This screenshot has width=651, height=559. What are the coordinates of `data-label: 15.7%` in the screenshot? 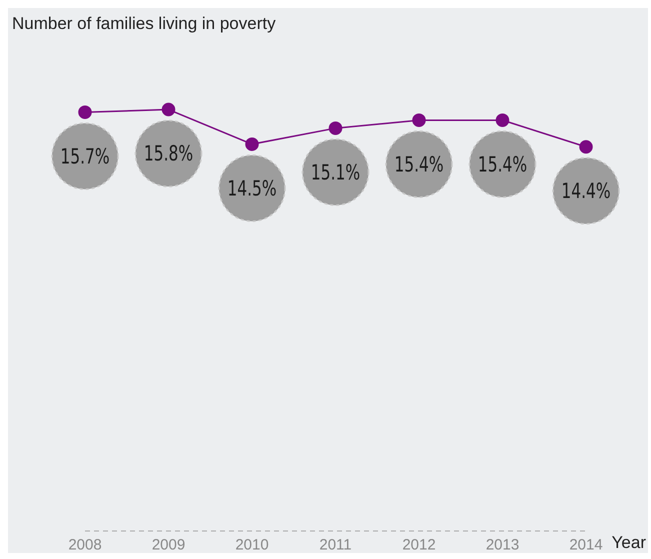 It's located at (85, 156).